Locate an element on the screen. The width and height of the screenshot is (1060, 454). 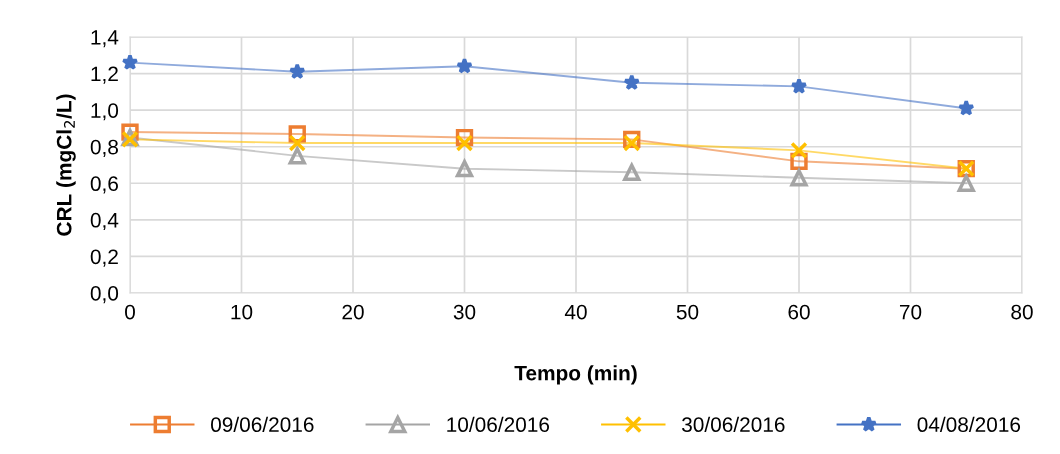
x-tick-label: 50 is located at coordinates (687, 312).